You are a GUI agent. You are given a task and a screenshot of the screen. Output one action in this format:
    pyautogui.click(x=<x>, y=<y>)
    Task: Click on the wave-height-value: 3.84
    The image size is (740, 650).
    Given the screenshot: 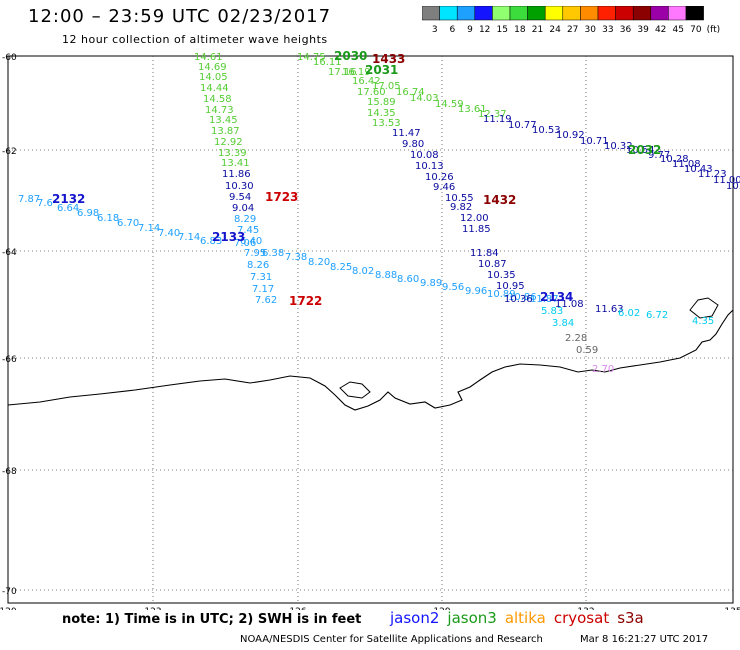 What is the action you would take?
    pyautogui.click(x=563, y=323)
    